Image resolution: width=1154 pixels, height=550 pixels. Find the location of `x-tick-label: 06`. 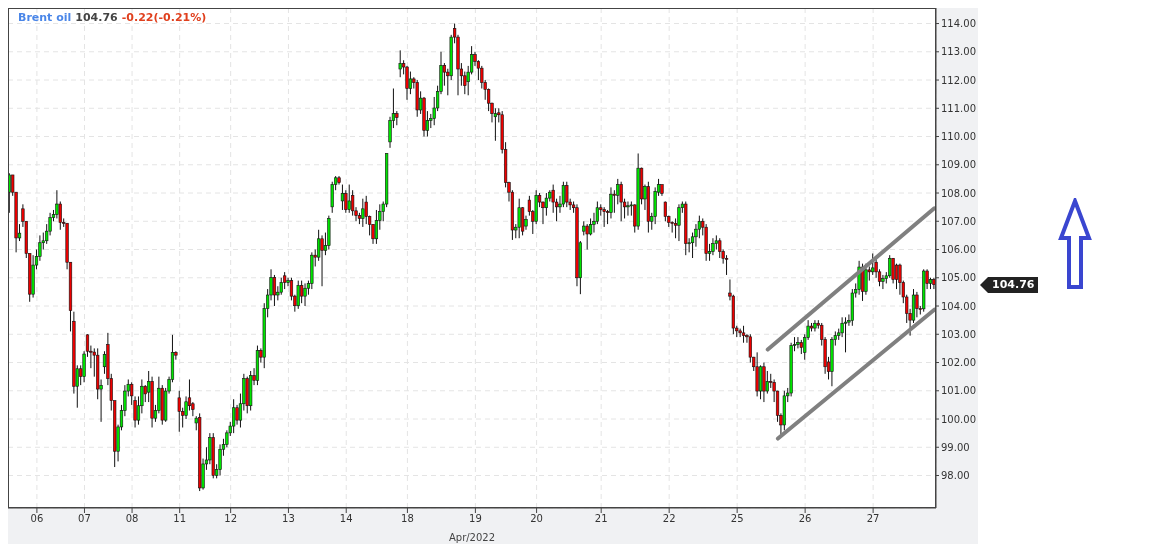

x-tick-label: 06 is located at coordinates (37, 519).